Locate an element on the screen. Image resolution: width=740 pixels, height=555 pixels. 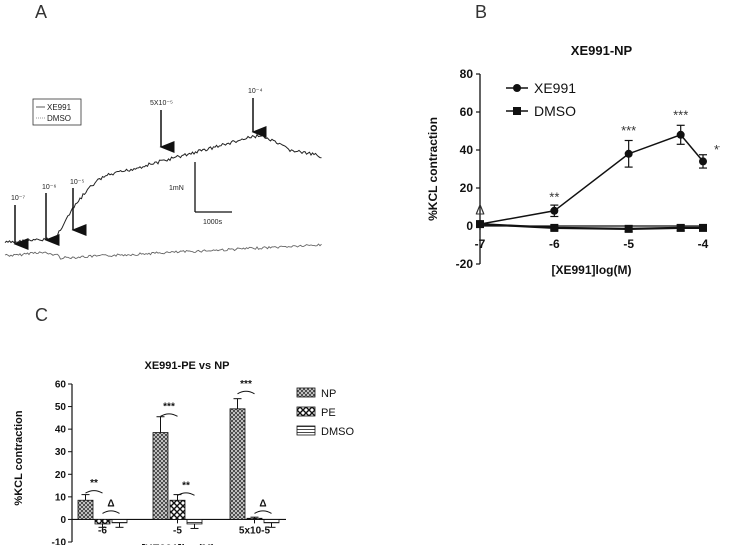
chart-b-x-tick-label: -4 is located at coordinates (703, 244).